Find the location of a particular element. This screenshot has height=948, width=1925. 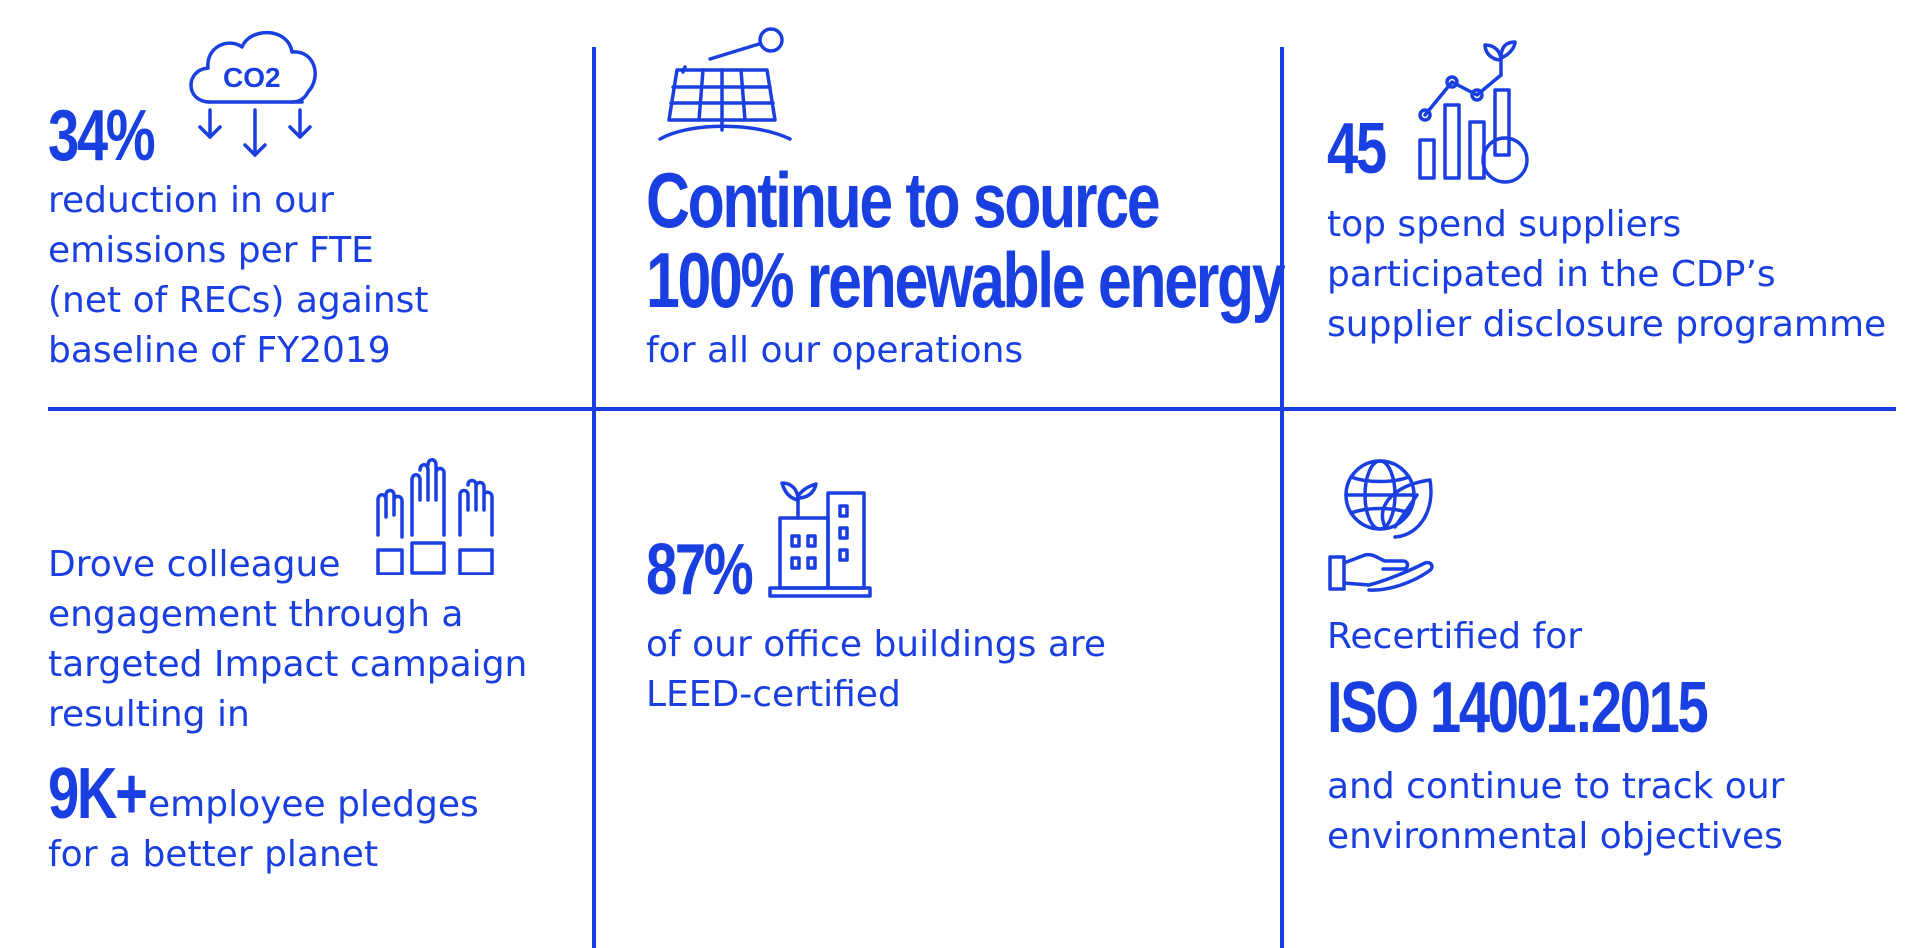

iso-intro: Recertified for is located at coordinates (1455, 636).